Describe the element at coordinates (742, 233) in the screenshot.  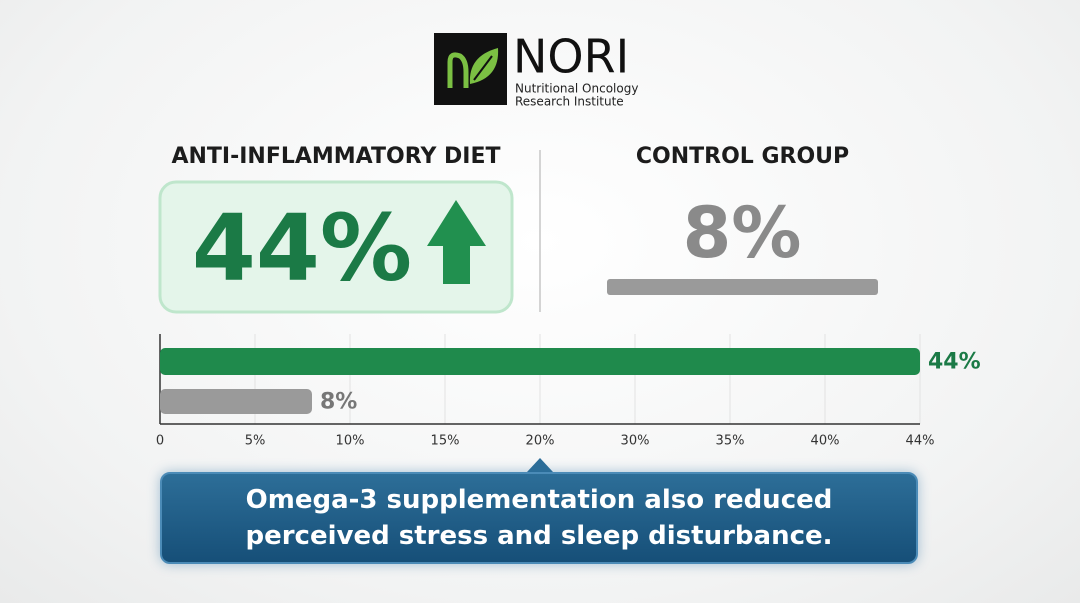
I see `big-value: 8%` at that location.